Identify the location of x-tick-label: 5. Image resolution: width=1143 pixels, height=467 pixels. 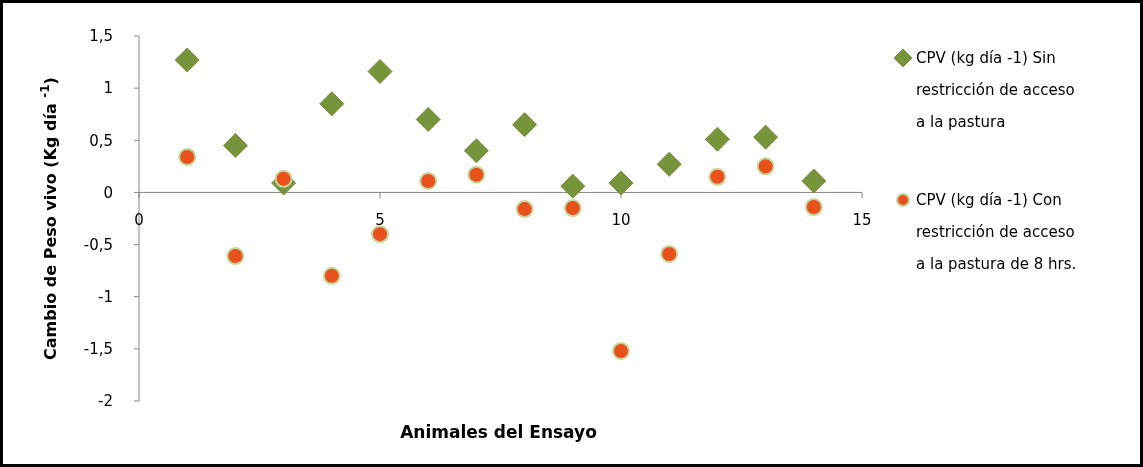
(380, 220).